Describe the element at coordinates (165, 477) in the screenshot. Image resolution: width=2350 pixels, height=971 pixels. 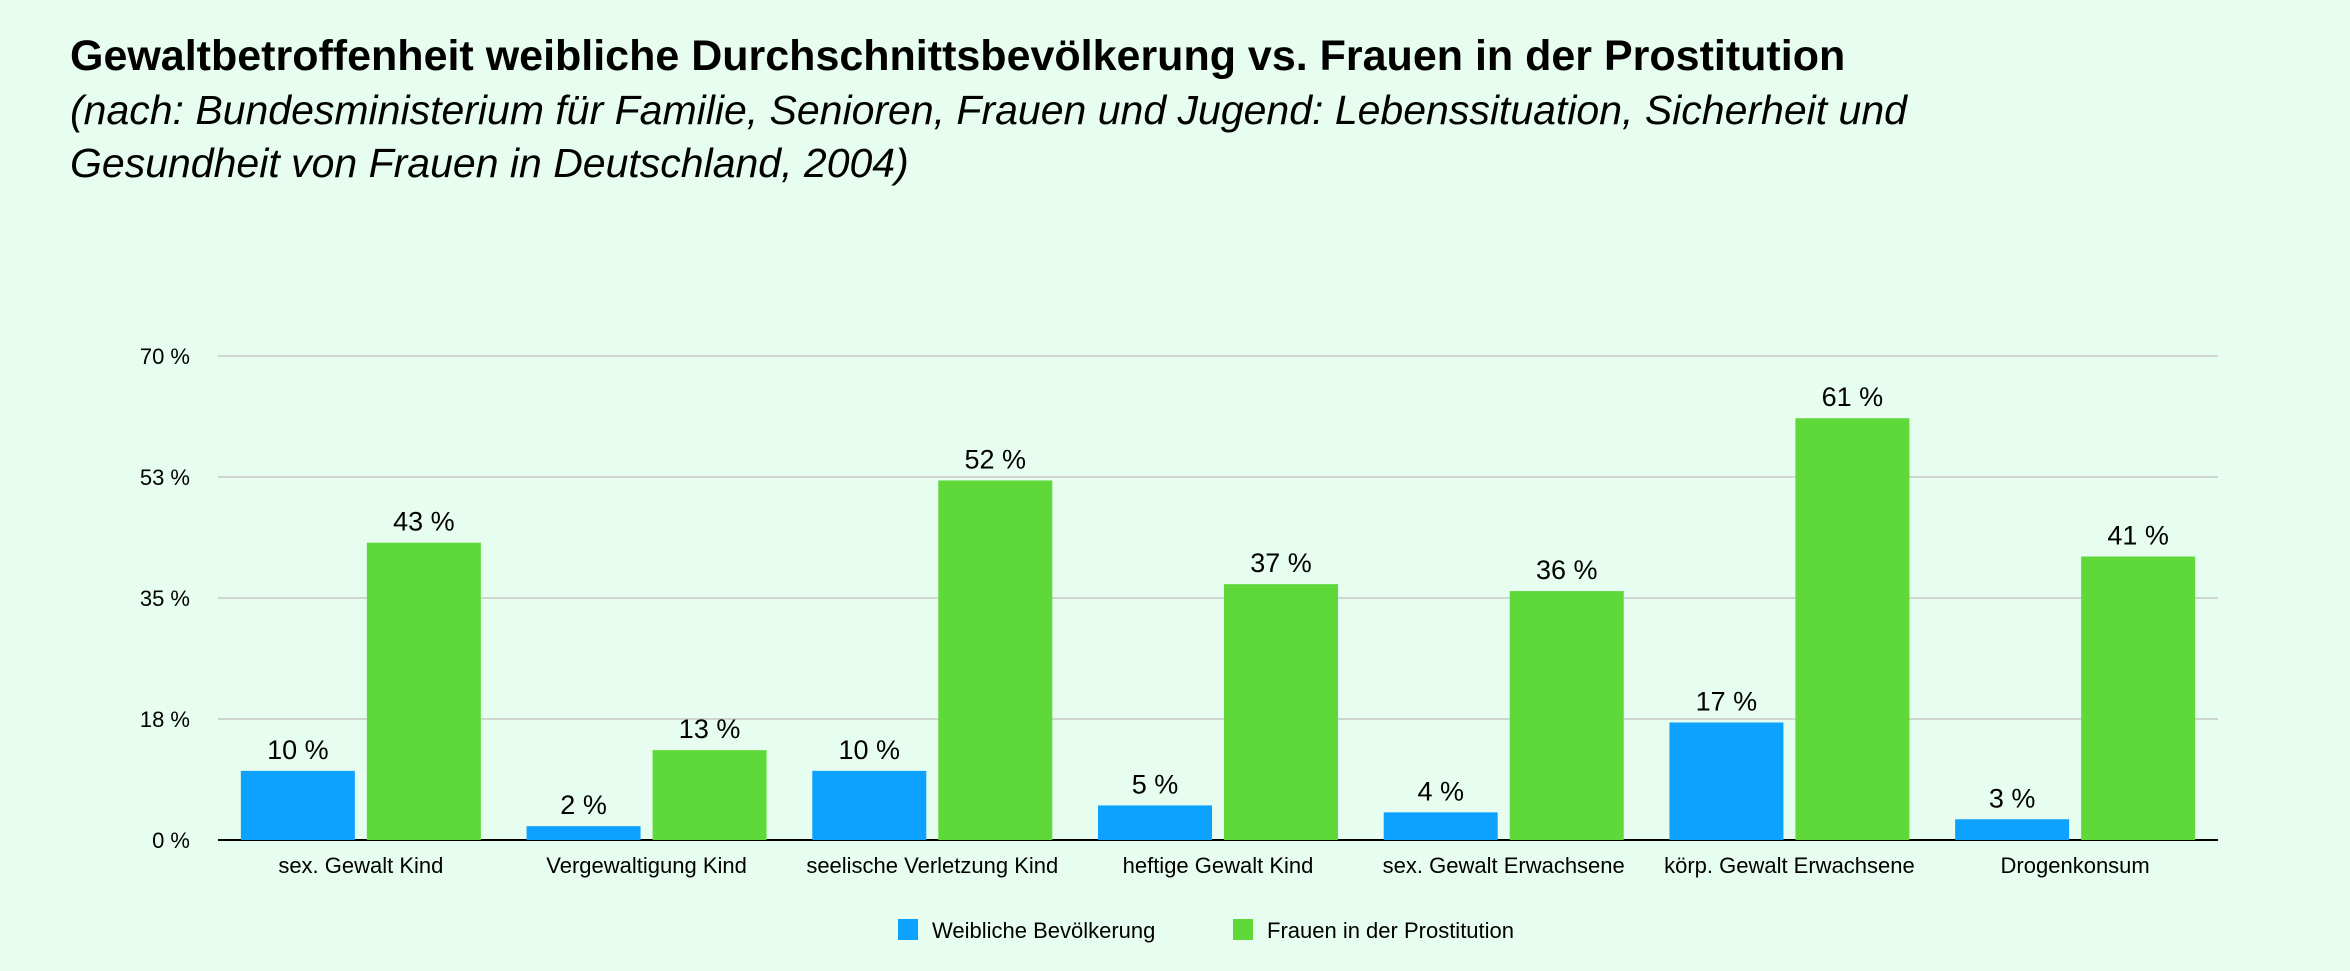
I see `y-tick-label: 53 %` at that location.